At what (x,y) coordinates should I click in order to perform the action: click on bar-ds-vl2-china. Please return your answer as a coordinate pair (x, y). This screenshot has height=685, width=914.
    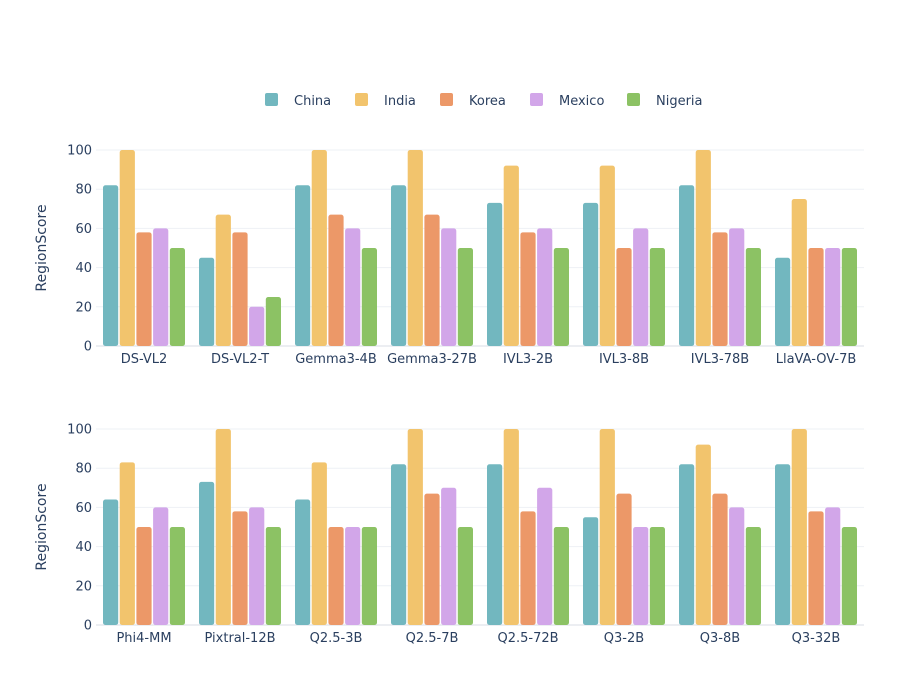
    Looking at the image, I should click on (111, 265).